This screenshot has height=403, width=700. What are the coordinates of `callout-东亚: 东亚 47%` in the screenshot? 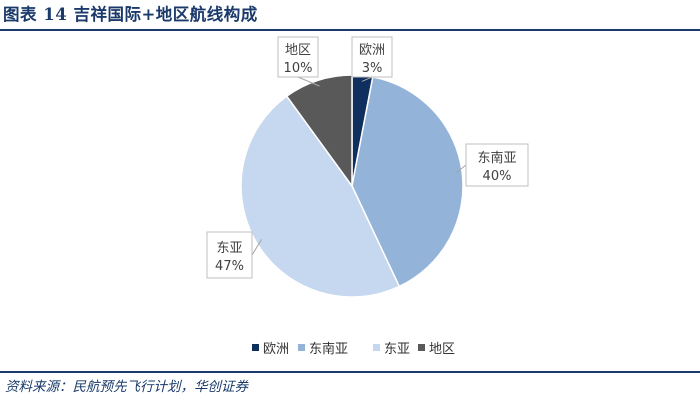 It's located at (229, 255).